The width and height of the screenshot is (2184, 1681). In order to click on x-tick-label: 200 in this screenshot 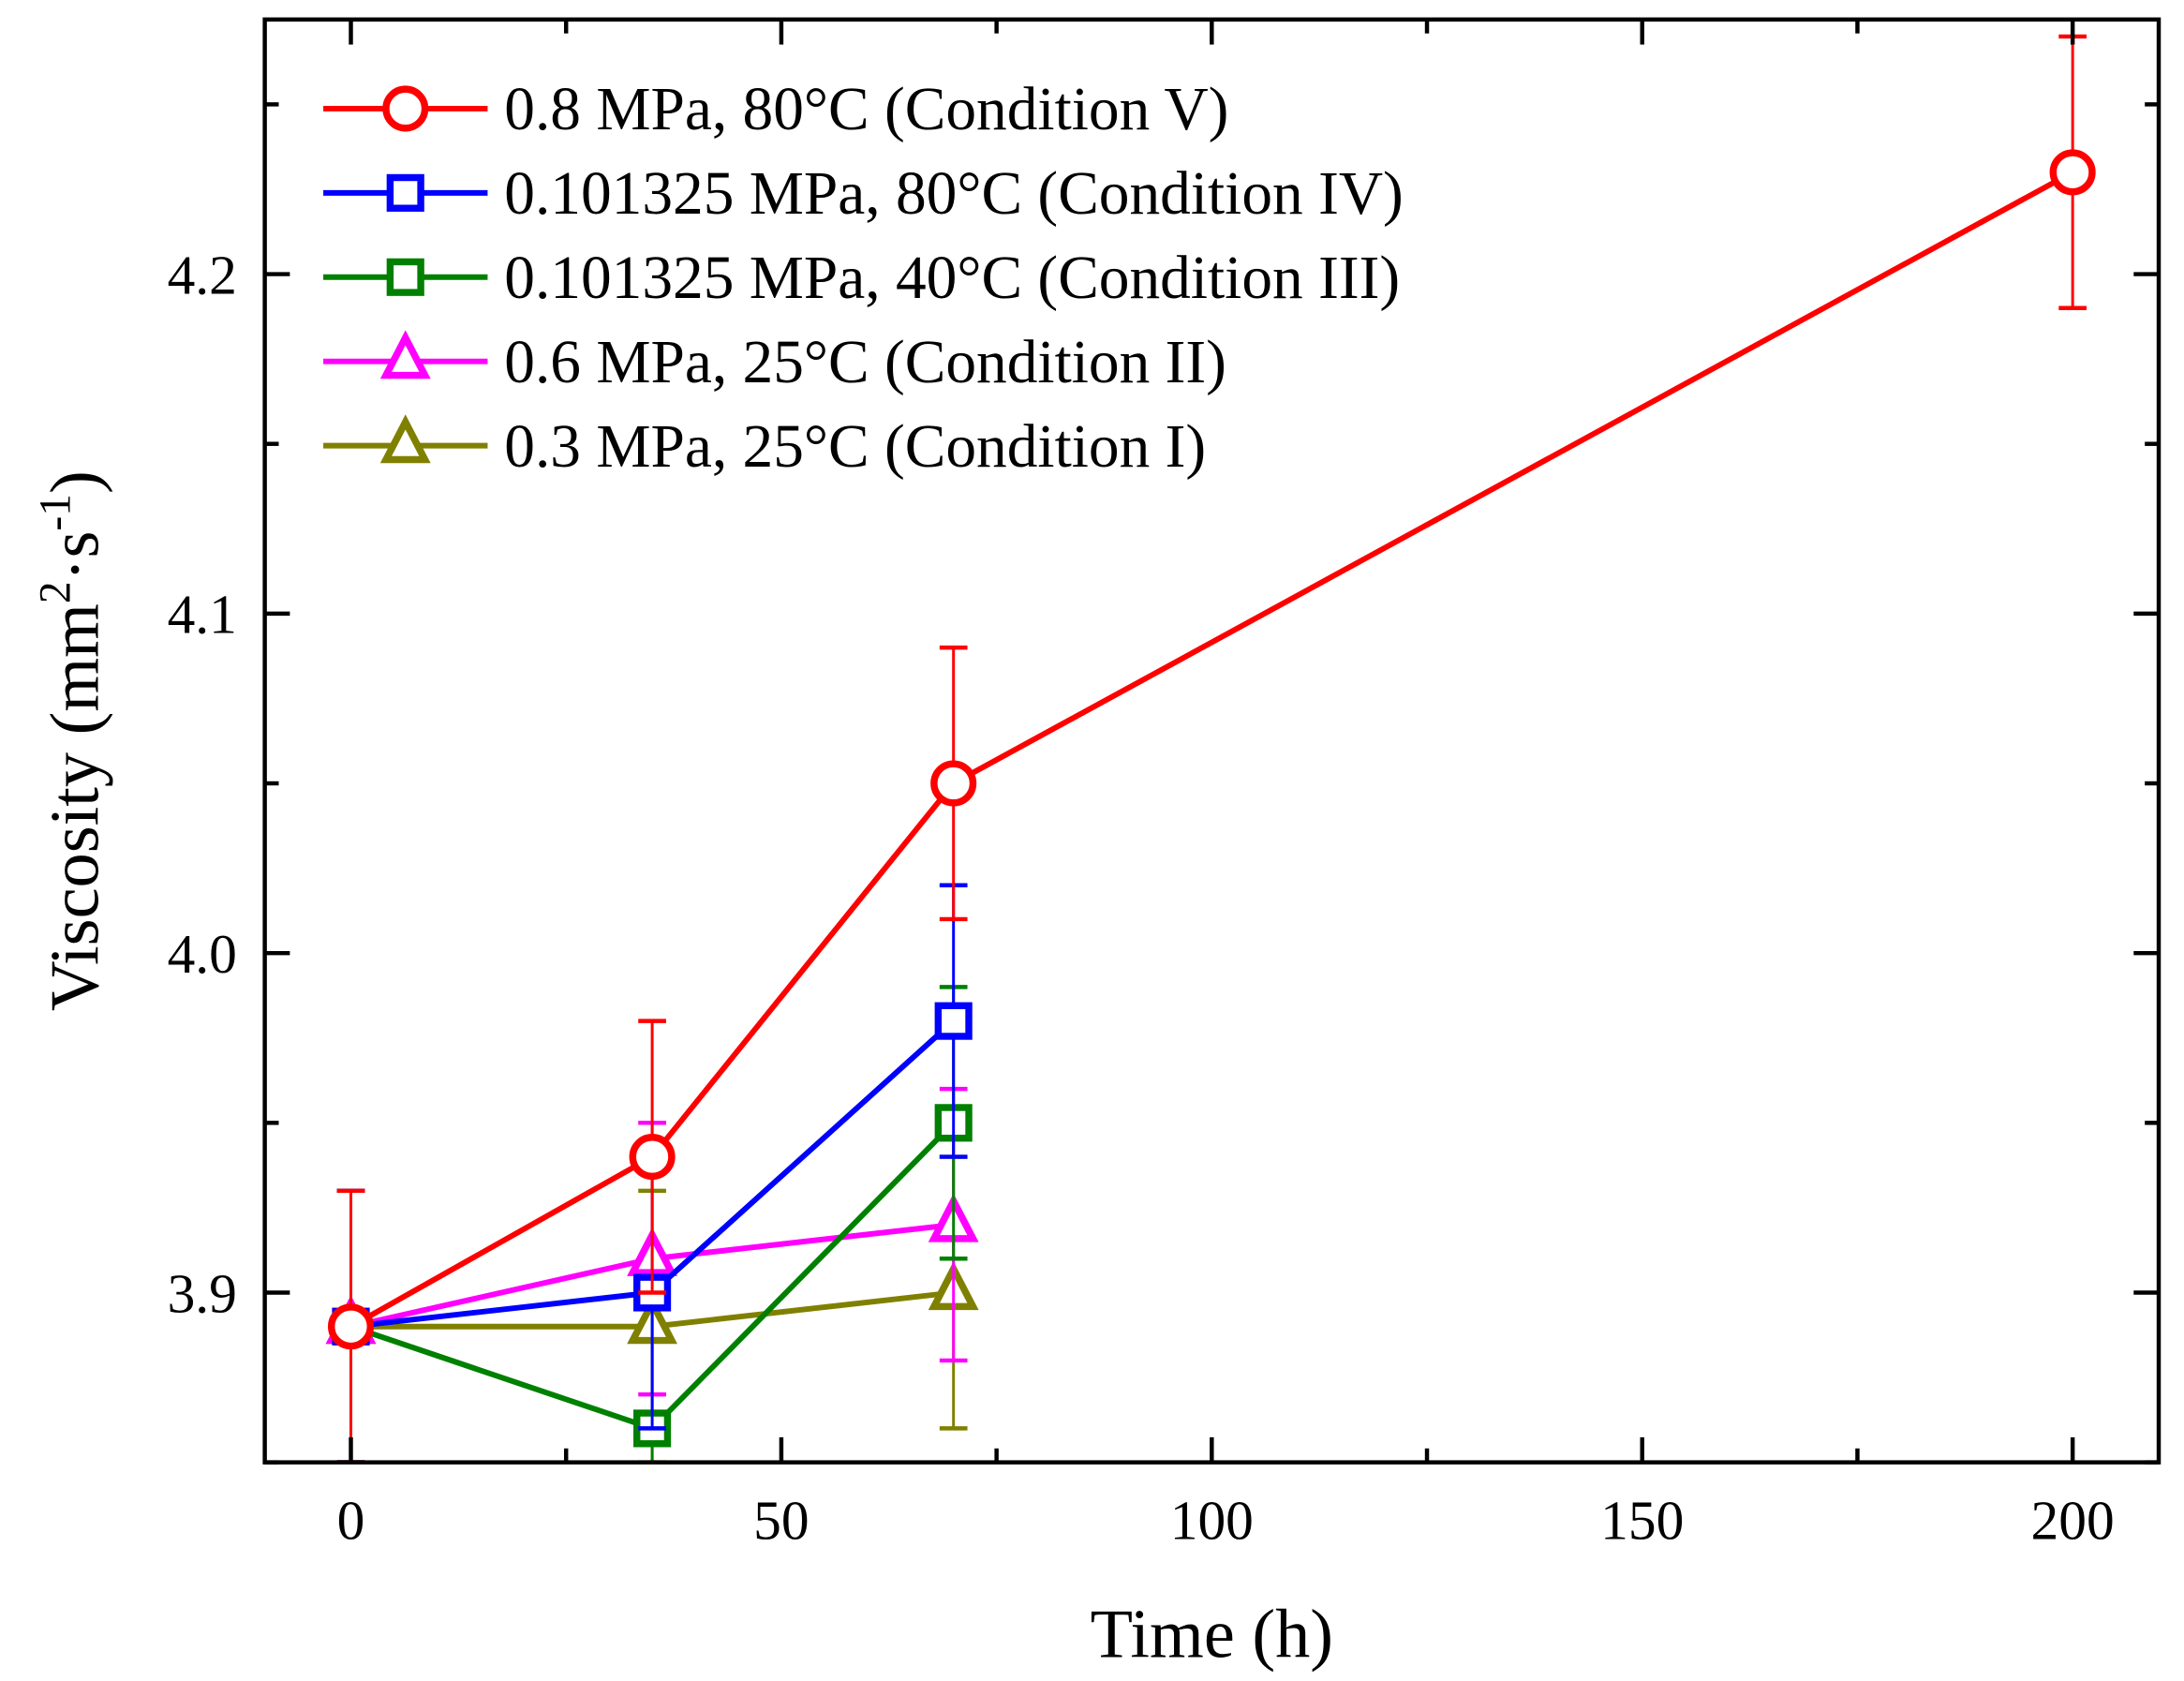, I will do `click(2073, 1520)`.